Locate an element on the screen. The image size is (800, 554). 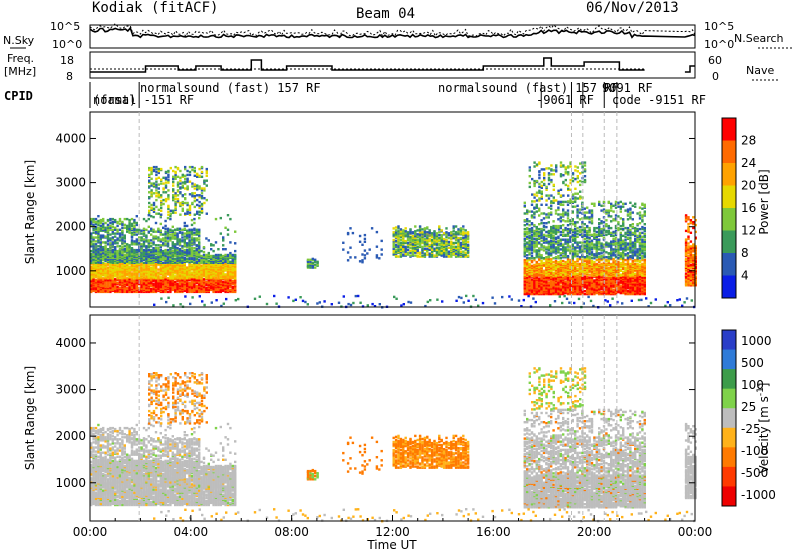
freq-series is located at coordinates (367, 65).